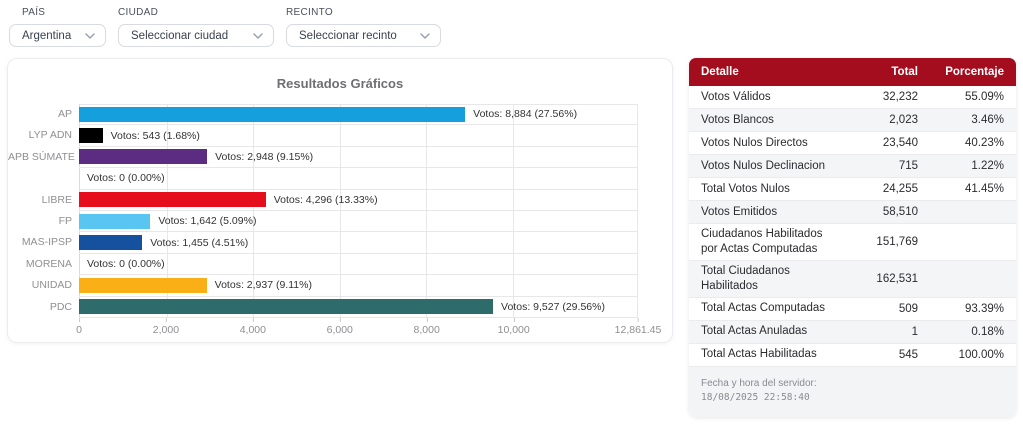 This screenshot has width=1023, height=424. Describe the element at coordinates (763, 308) in the screenshot. I see `cell-detalle: Total Actas Computadas` at that location.